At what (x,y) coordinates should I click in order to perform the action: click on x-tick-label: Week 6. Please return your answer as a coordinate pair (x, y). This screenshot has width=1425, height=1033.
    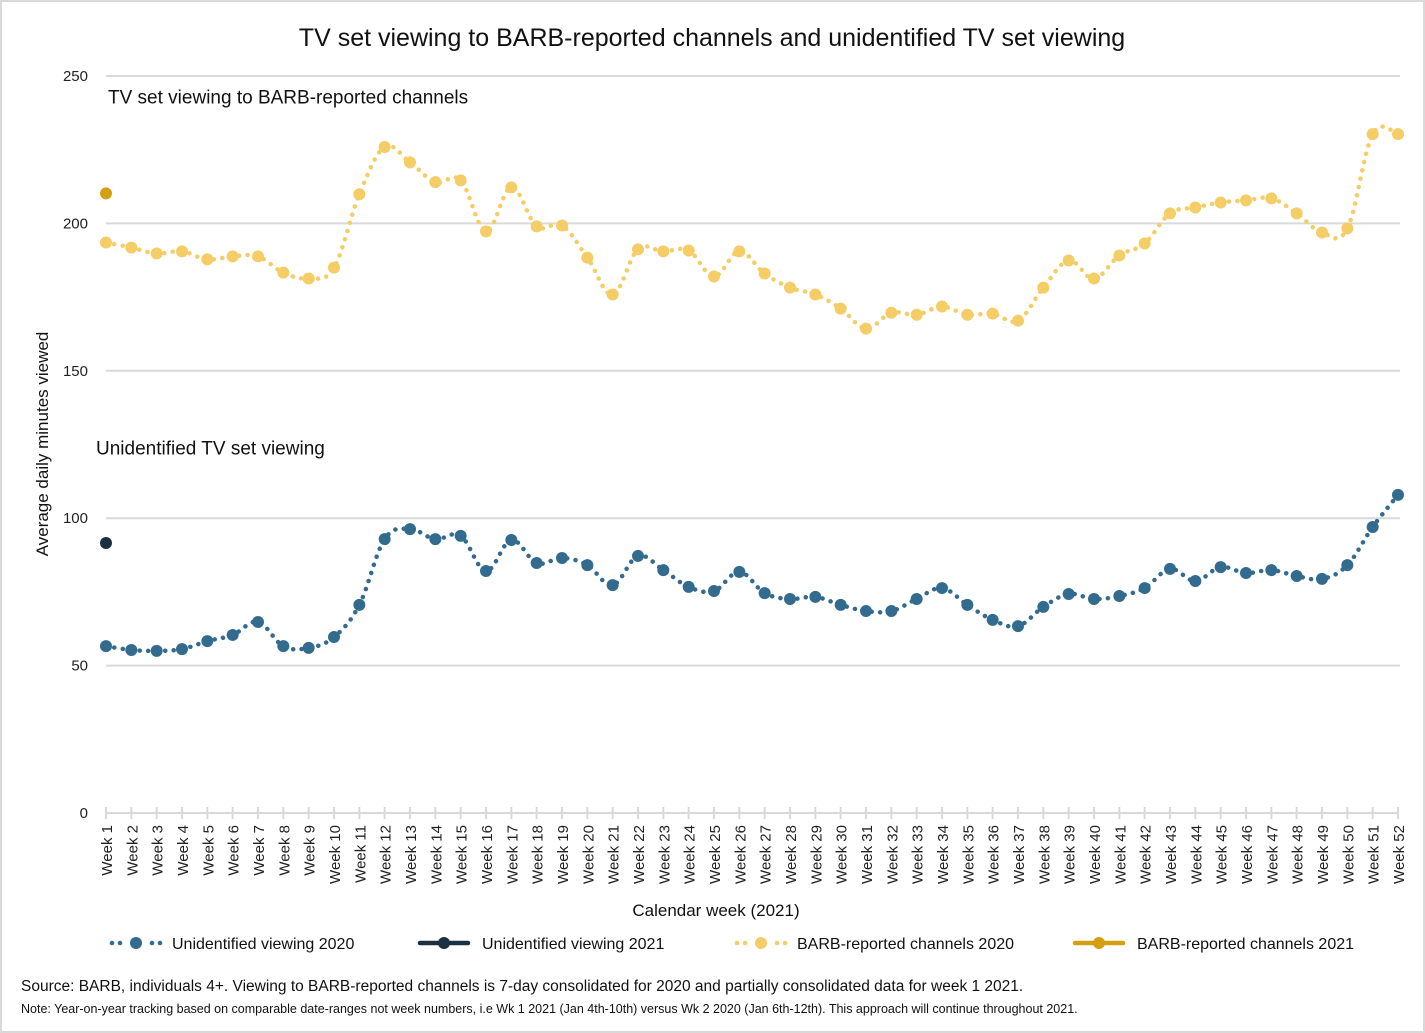
    Looking at the image, I should click on (234, 850).